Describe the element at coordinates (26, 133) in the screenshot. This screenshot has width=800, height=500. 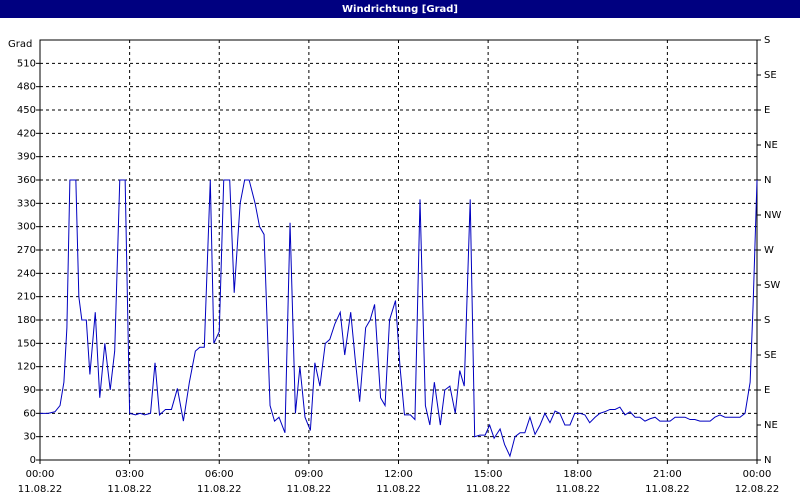
I see `y-tick-label: 420` at that location.